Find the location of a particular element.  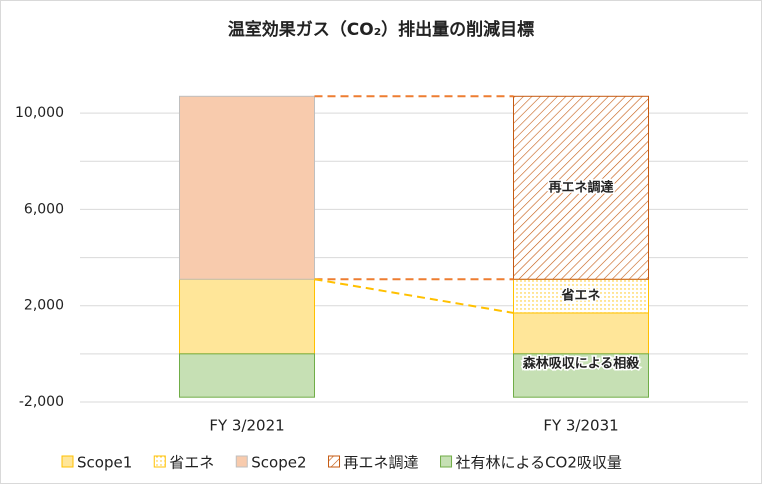

legend-label: 再エネ調達 is located at coordinates (381, 463).